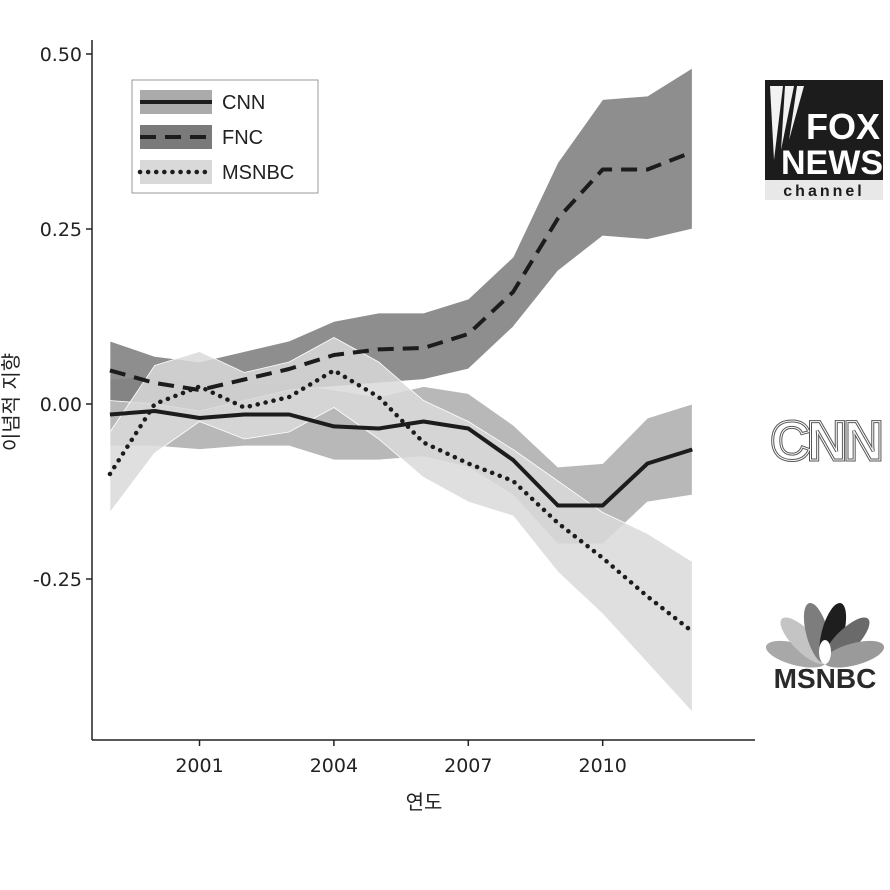 The height and width of the screenshot is (890, 890). I want to click on x-tick-label: 2007, so click(468, 766).